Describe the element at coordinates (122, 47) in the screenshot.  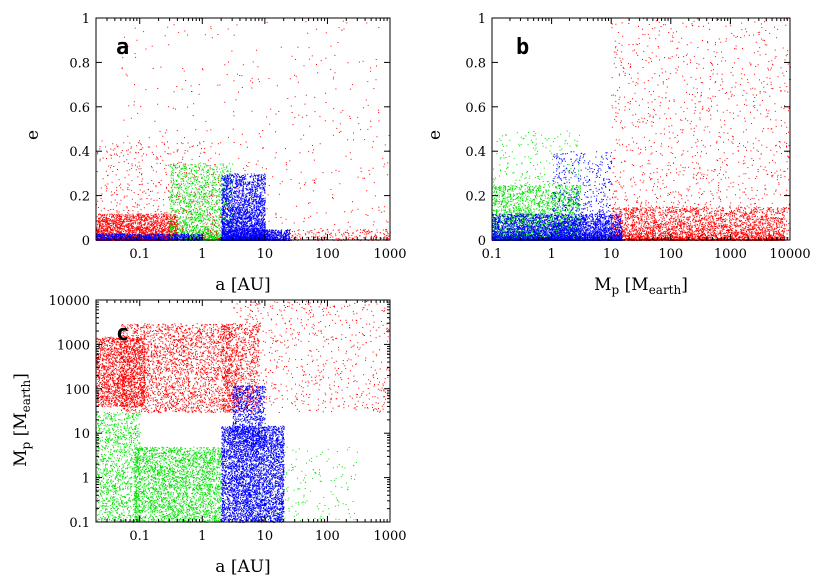
I see `panel-a-letter: a` at that location.